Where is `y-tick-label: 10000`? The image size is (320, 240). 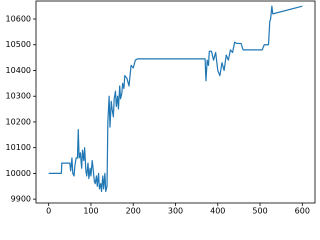
y-tick-label: 10000 is located at coordinates (18, 173).